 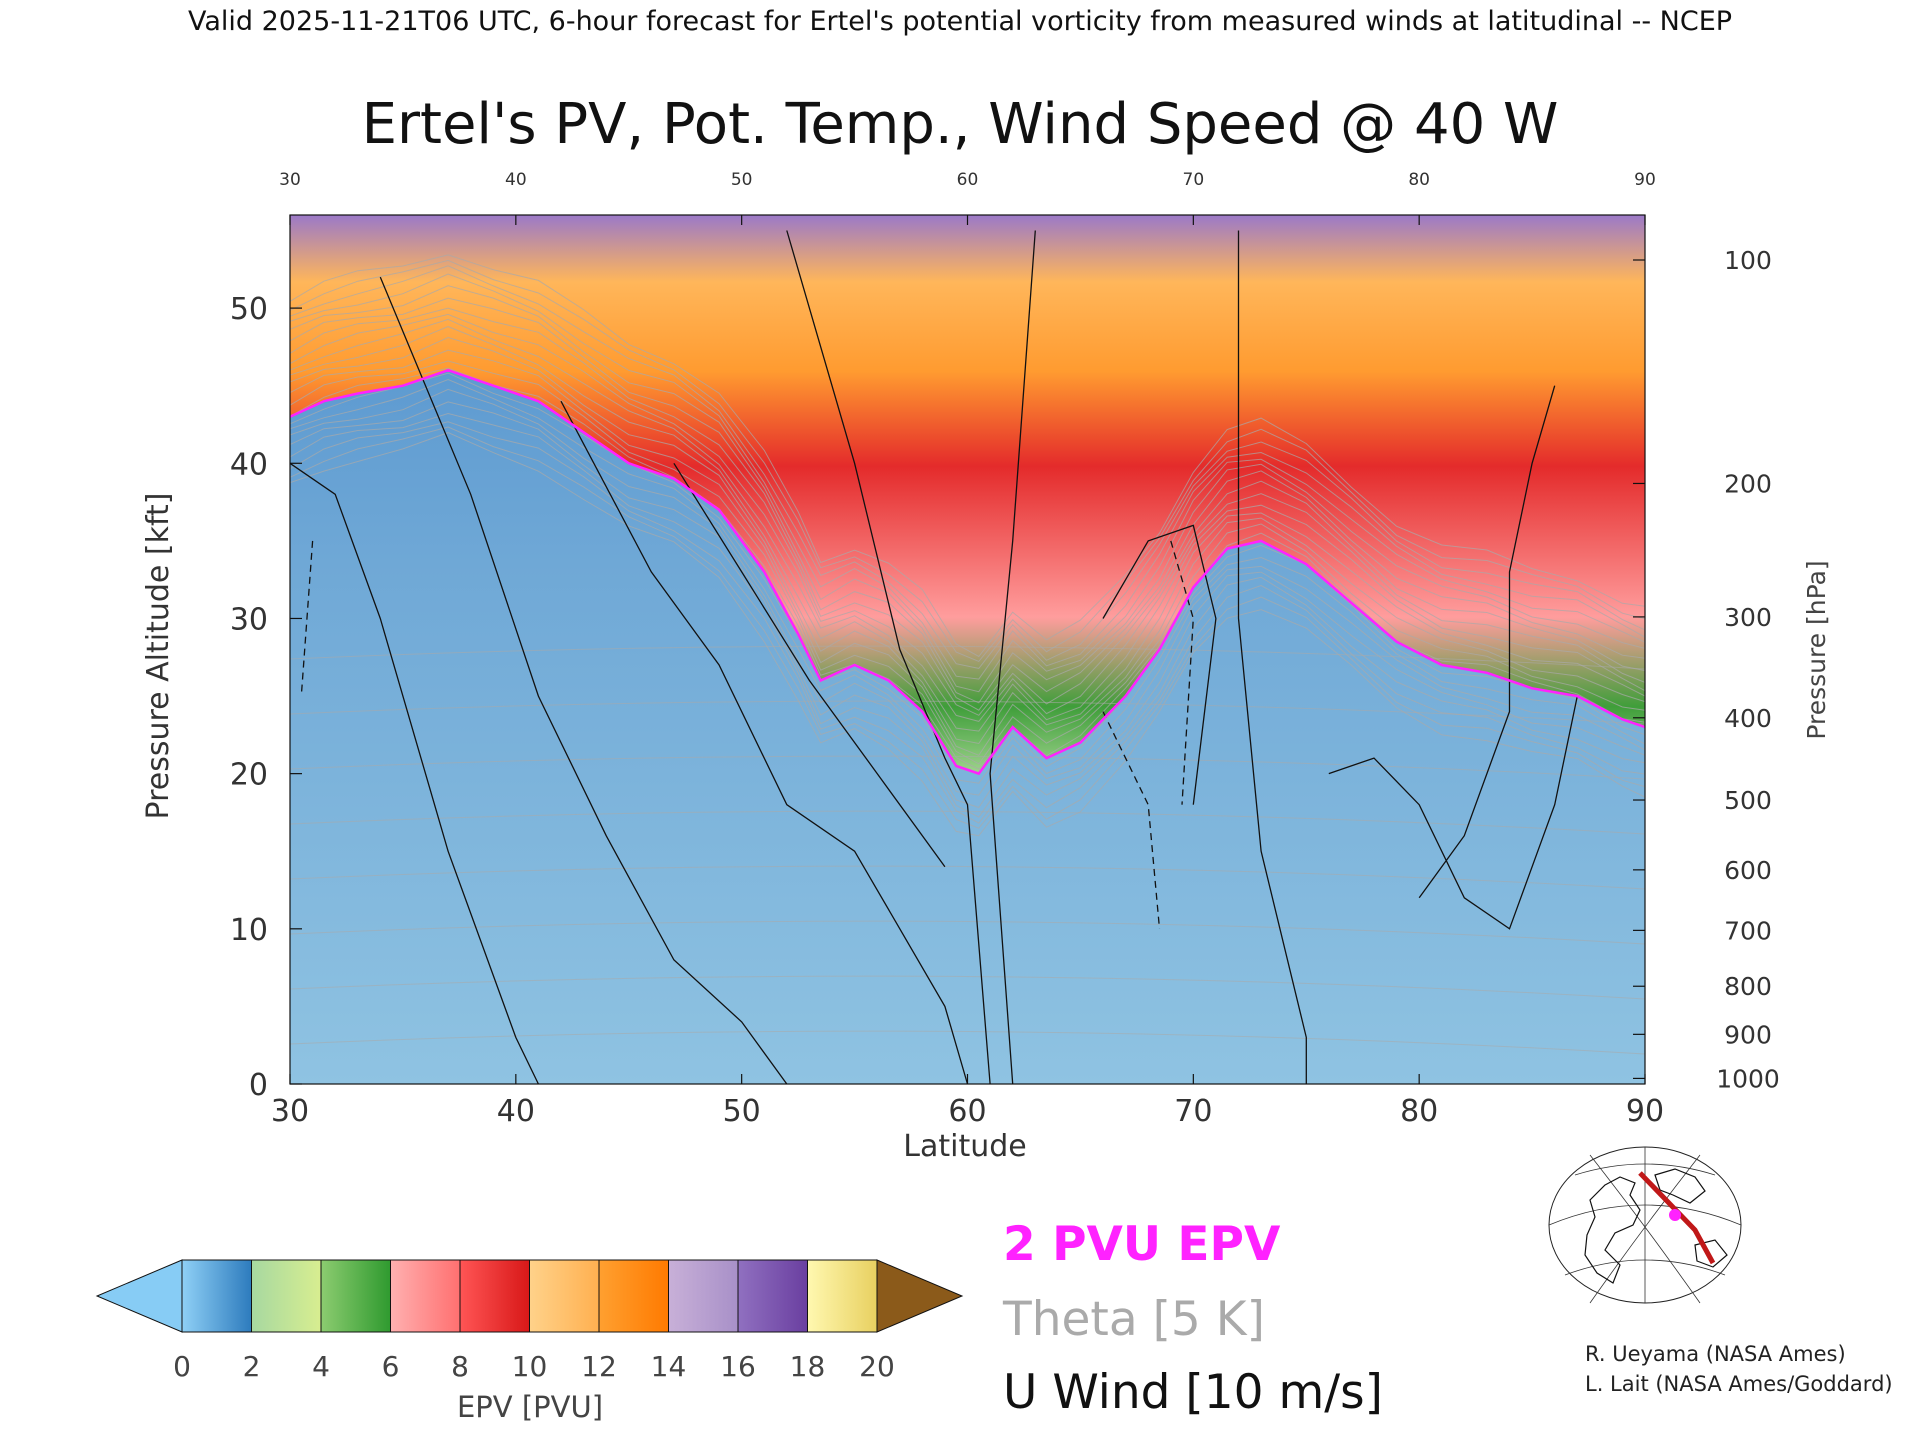 I want to click on colorbar-tick-label: 6, so click(x=391, y=1366).